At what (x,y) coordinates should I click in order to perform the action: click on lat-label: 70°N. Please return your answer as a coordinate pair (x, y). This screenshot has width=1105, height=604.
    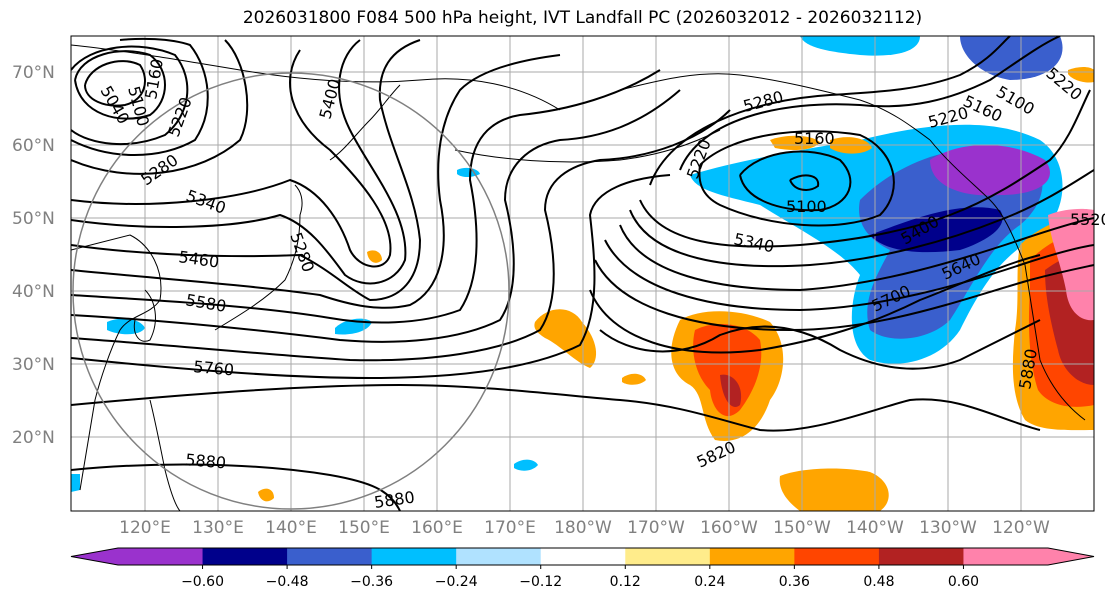
    Looking at the image, I should click on (33, 73).